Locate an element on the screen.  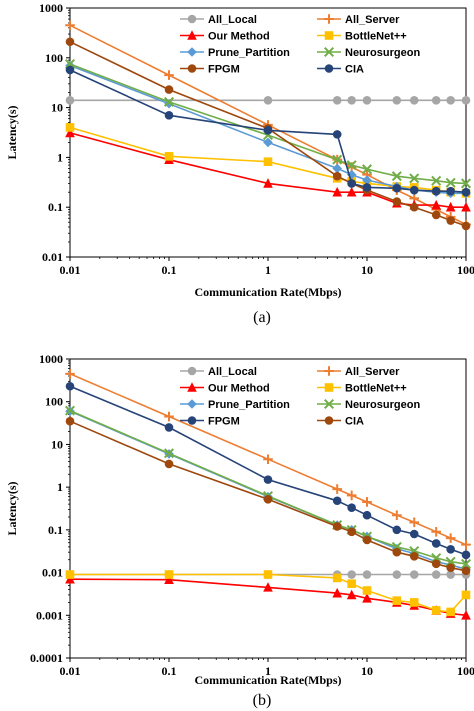
x-axis-label: Communication Rate(Mbps) is located at coordinates (268, 680).